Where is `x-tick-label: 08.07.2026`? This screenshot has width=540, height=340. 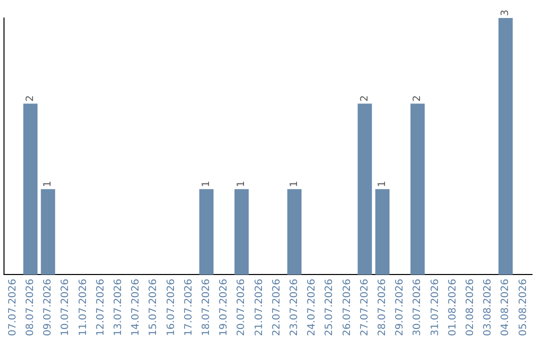
x-tick-label: 08.07.2026 is located at coordinates (30, 307).